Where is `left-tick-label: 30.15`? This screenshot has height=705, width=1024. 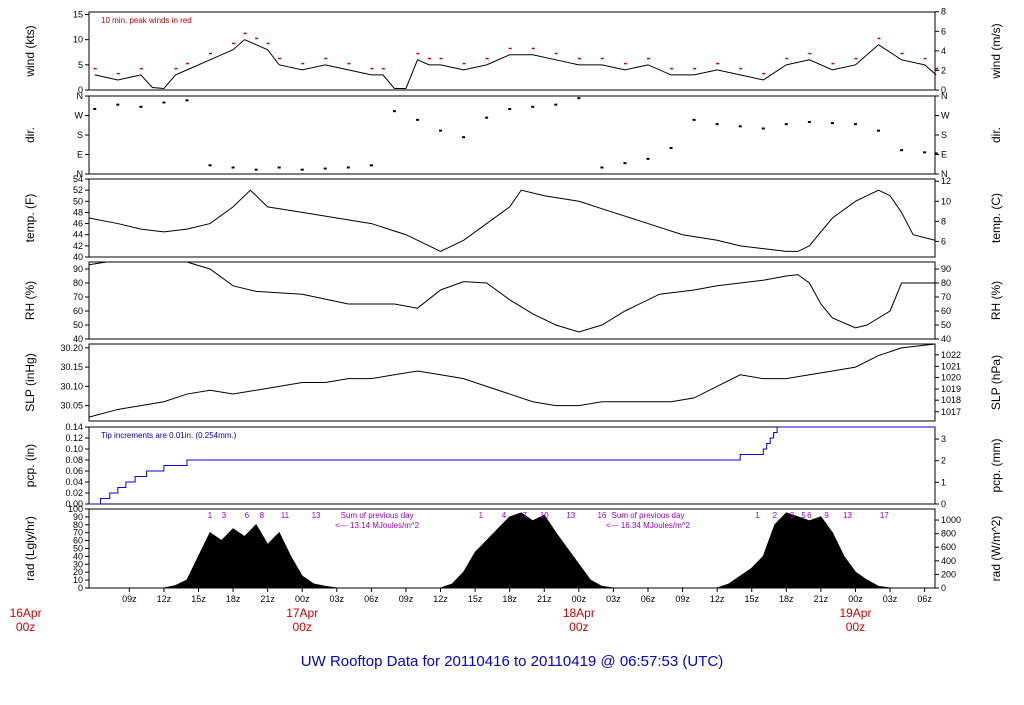
left-tick-label: 30.15 is located at coordinates (71, 367).